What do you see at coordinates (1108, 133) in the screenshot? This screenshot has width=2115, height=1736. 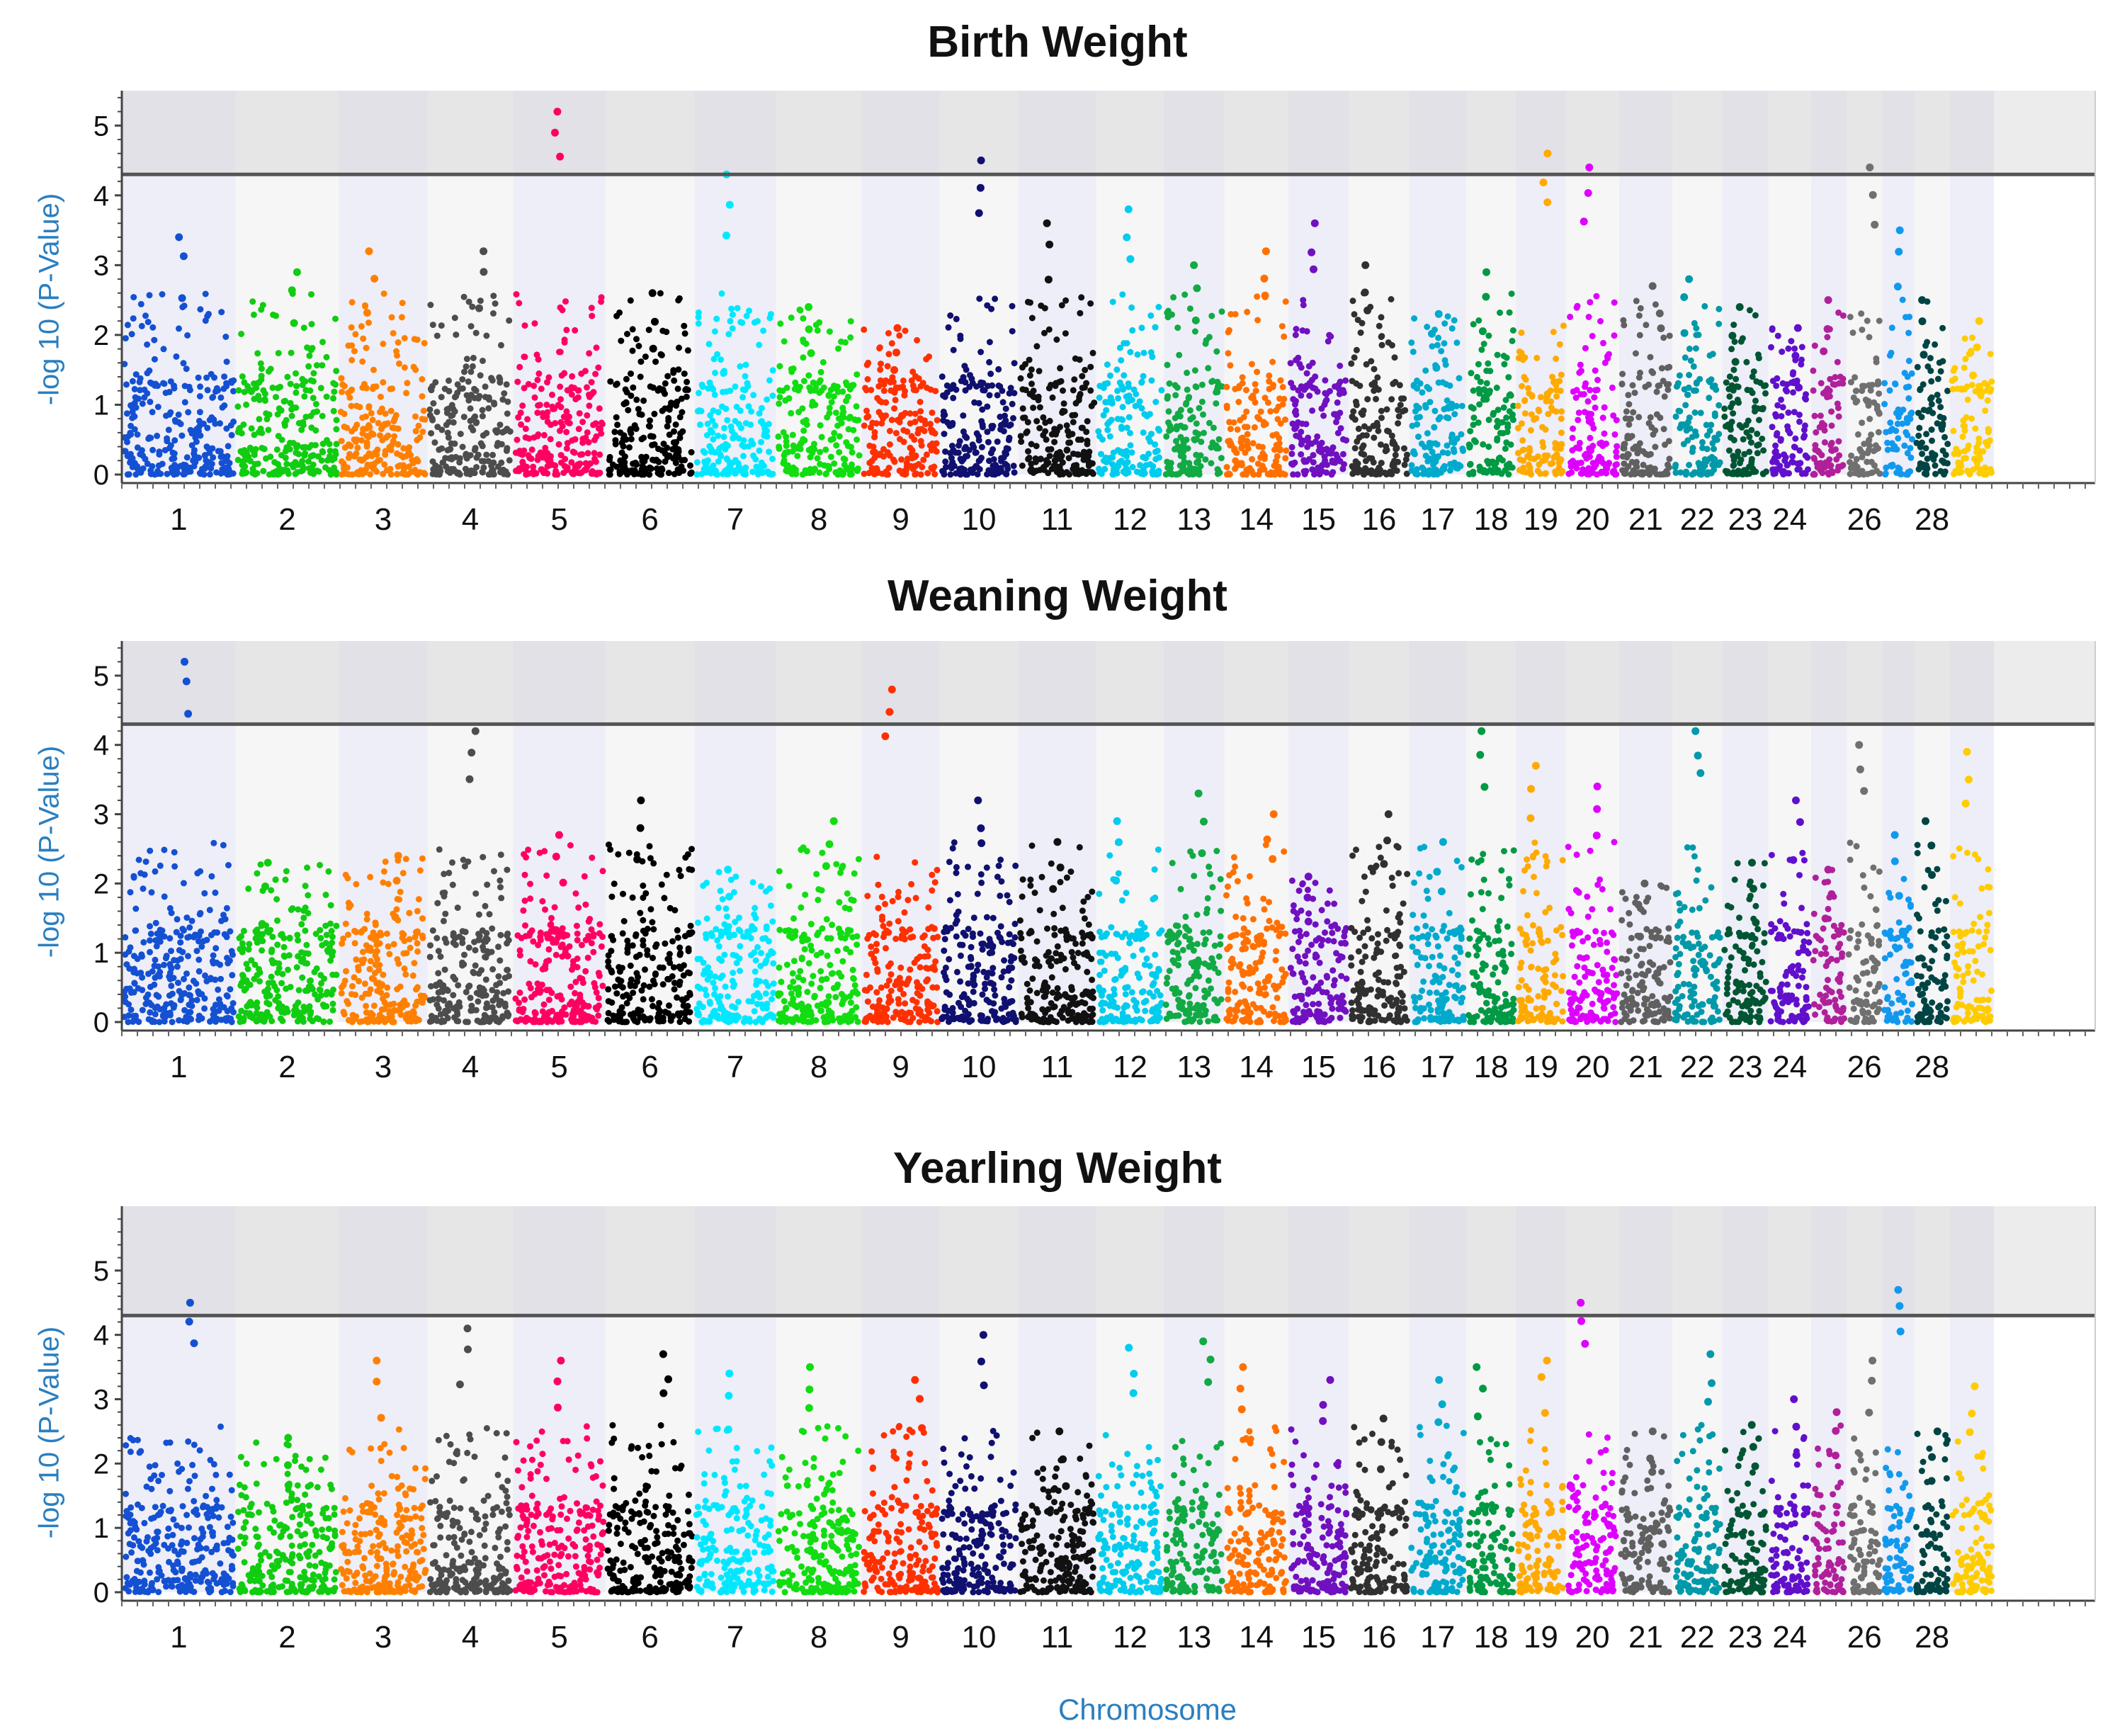 I see `above-threshold-region` at bounding box center [1108, 133].